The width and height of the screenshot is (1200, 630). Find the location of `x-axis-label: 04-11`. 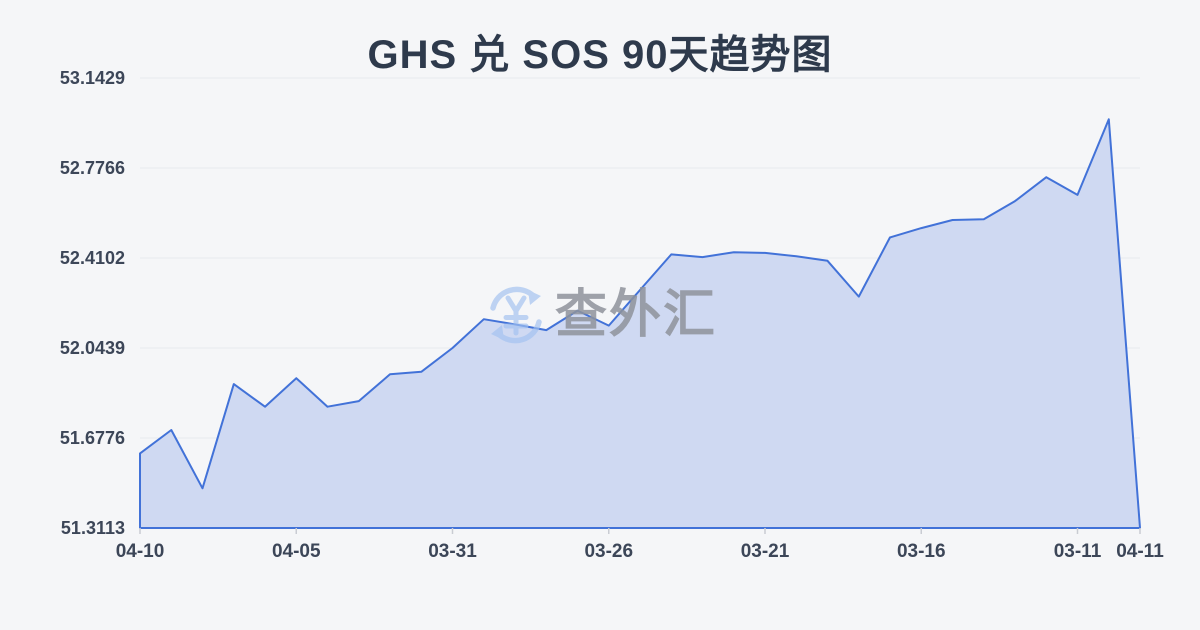

x-axis-label: 04-11 is located at coordinates (1140, 551).